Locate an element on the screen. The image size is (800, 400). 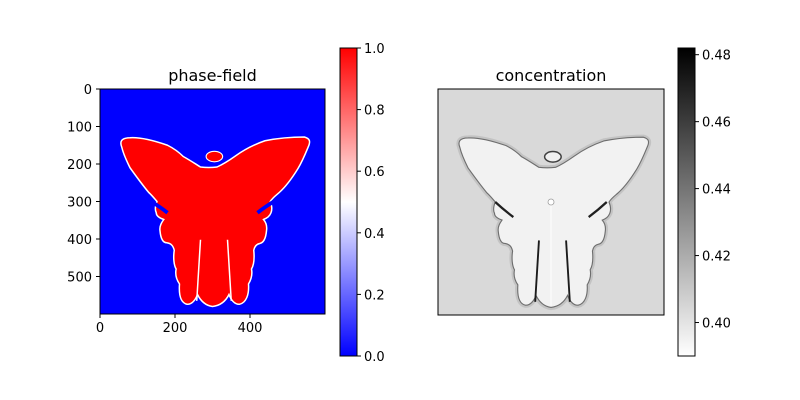
colorbar-tick-label: 1.0 is located at coordinates (374, 49).